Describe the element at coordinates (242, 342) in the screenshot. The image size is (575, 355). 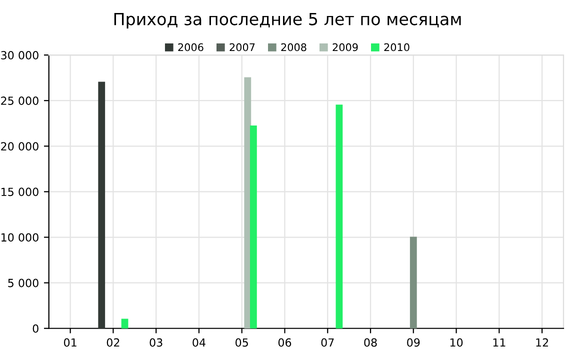
I see `x-tick-label: 05` at that location.